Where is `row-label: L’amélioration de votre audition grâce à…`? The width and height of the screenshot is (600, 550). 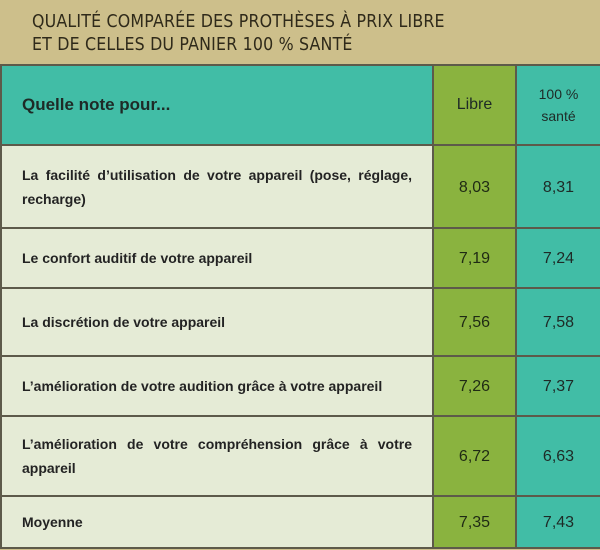 row-label: L’amélioration de votre audition grâce à… is located at coordinates (217, 386).